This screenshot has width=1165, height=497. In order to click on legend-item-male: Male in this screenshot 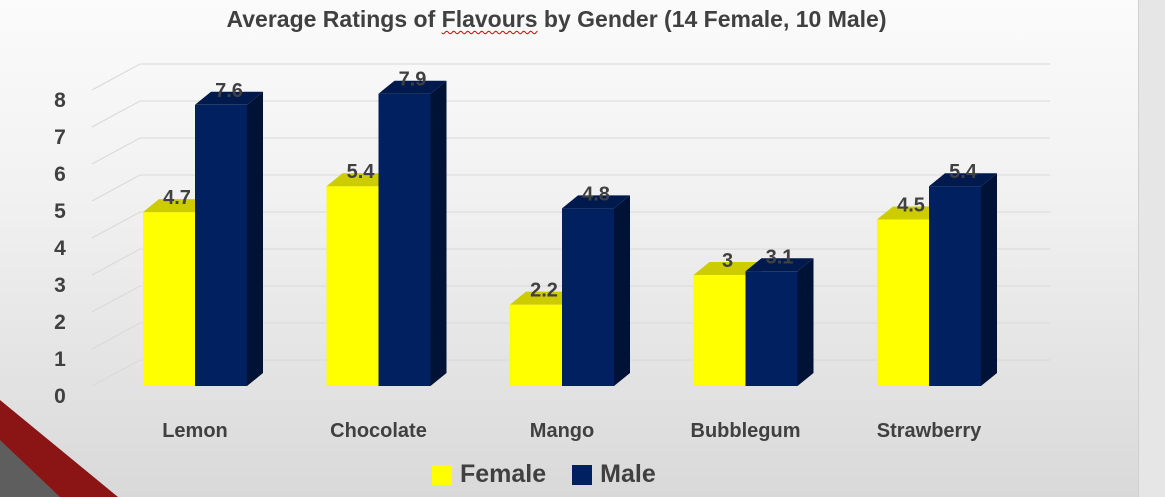, I will do `click(614, 474)`.